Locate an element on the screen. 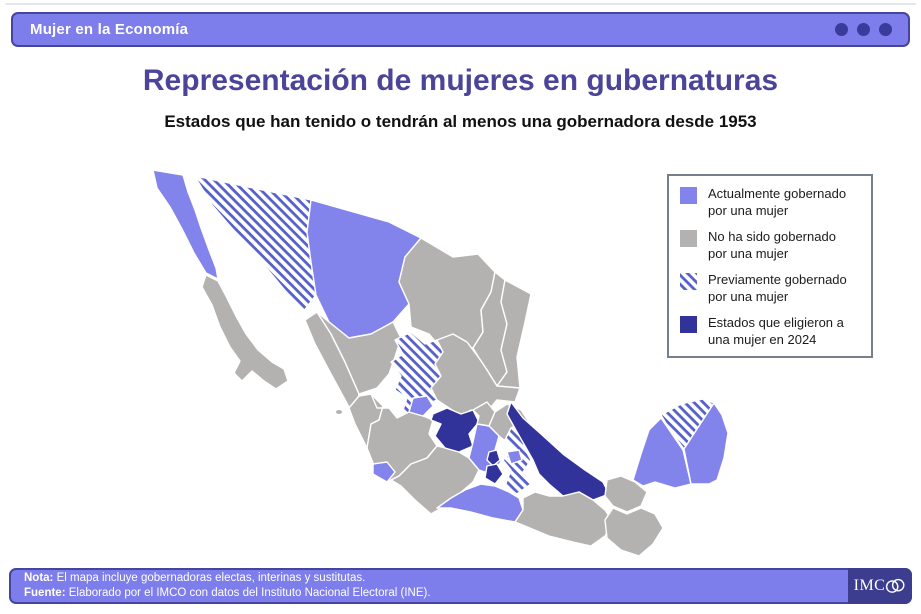 Image resolution: width=921 pixels, height=614 pixels. state-tlaxcala is located at coordinates (514, 457).